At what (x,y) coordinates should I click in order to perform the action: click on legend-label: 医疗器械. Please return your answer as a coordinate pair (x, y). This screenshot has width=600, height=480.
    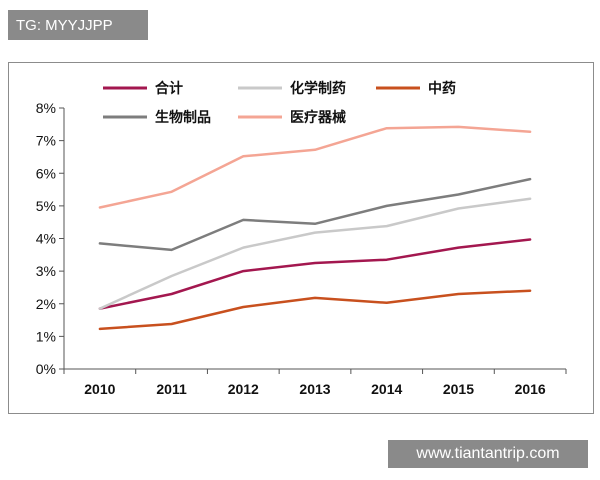
    Looking at the image, I should click on (318, 117).